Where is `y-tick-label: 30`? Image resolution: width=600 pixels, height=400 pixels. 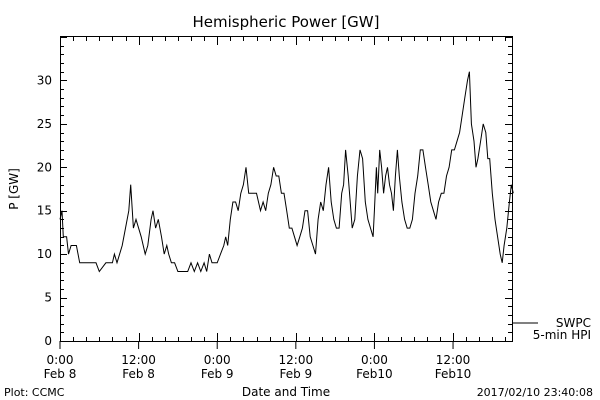
y-tick-label: 30 is located at coordinates (44, 80).